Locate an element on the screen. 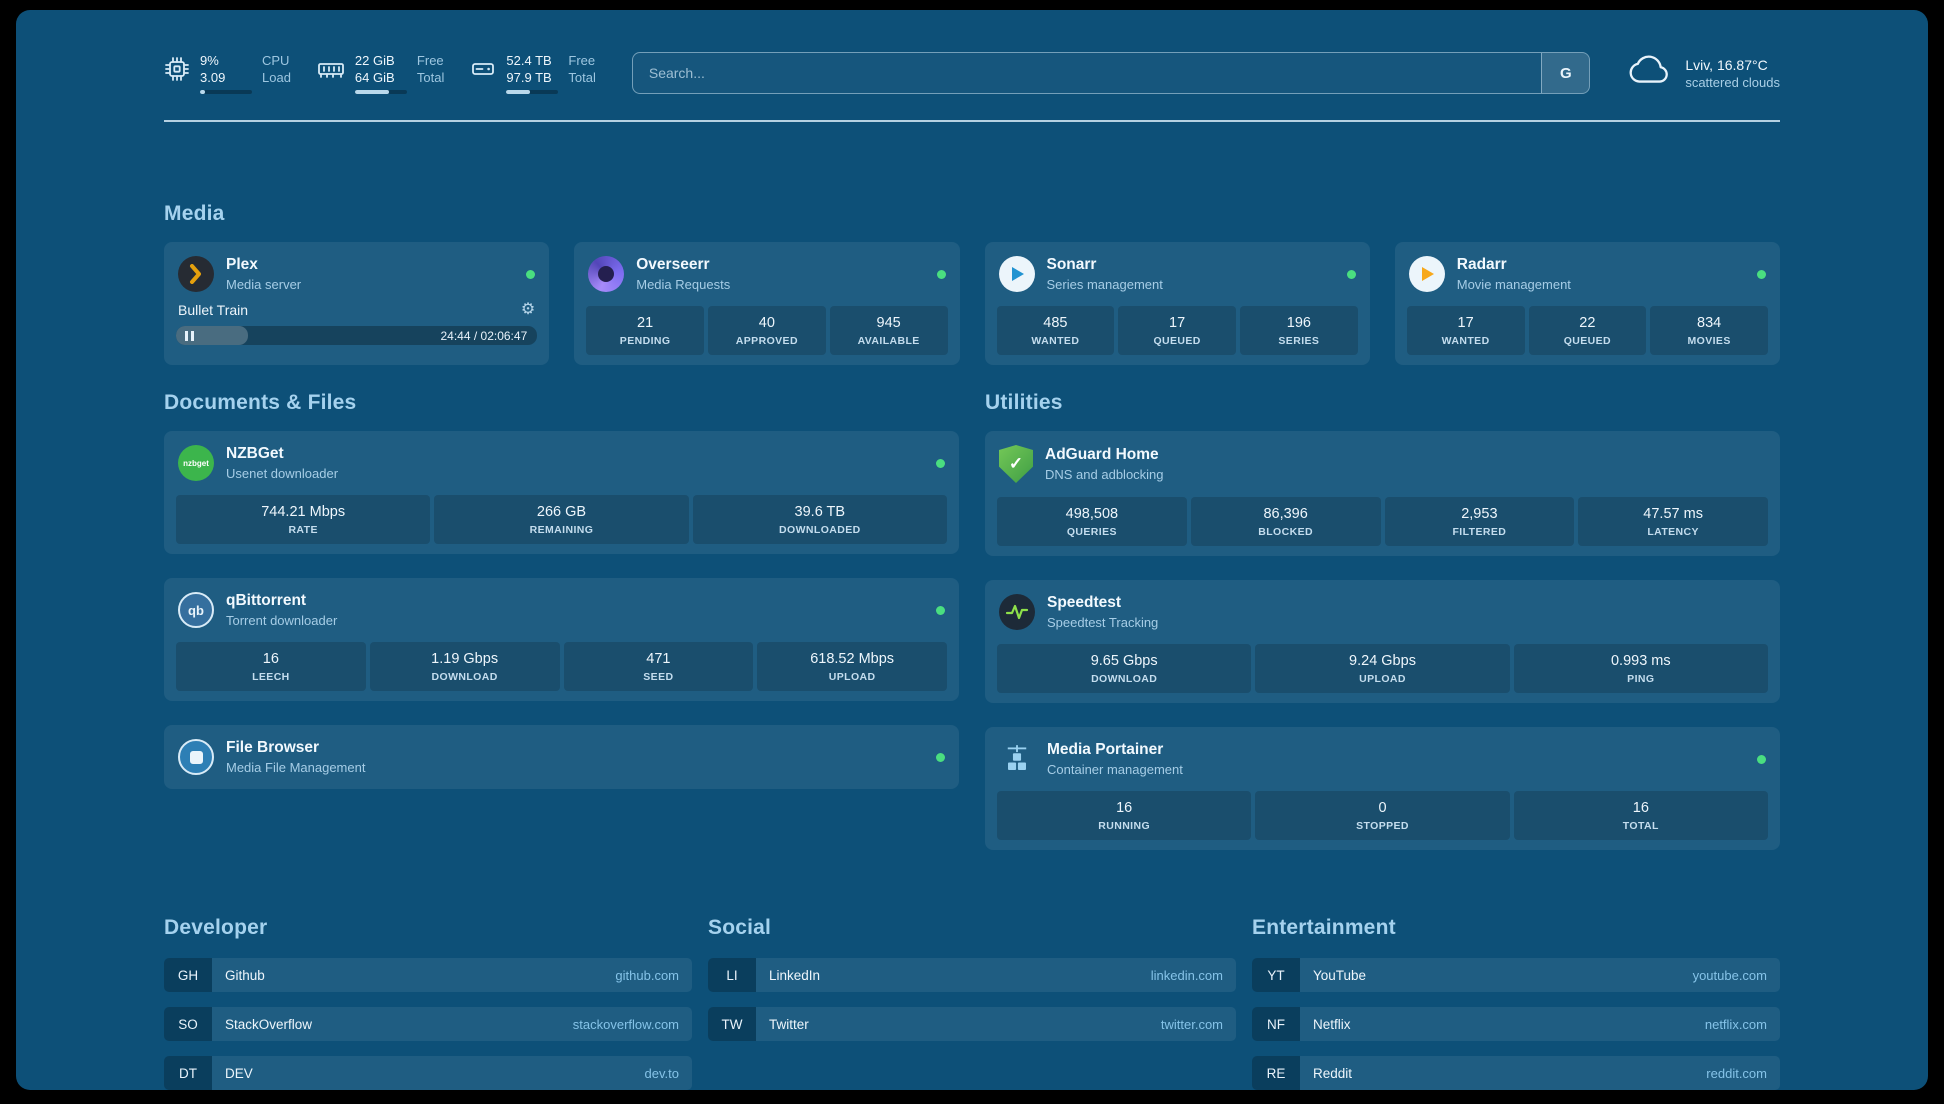 The width and height of the screenshot is (1944, 1104). stat-download: 9.65 Gbps DOWNLOAD is located at coordinates (1124, 668).